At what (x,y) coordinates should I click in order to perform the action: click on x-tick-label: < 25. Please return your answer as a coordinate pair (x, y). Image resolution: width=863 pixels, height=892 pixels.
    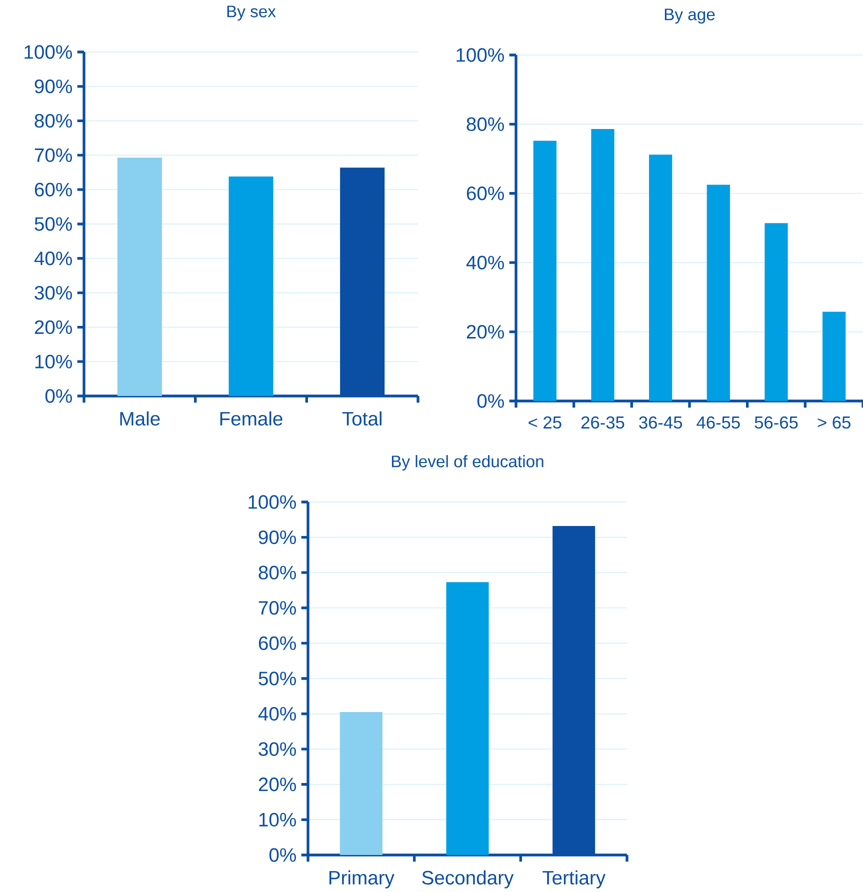
    Looking at the image, I should click on (545, 422).